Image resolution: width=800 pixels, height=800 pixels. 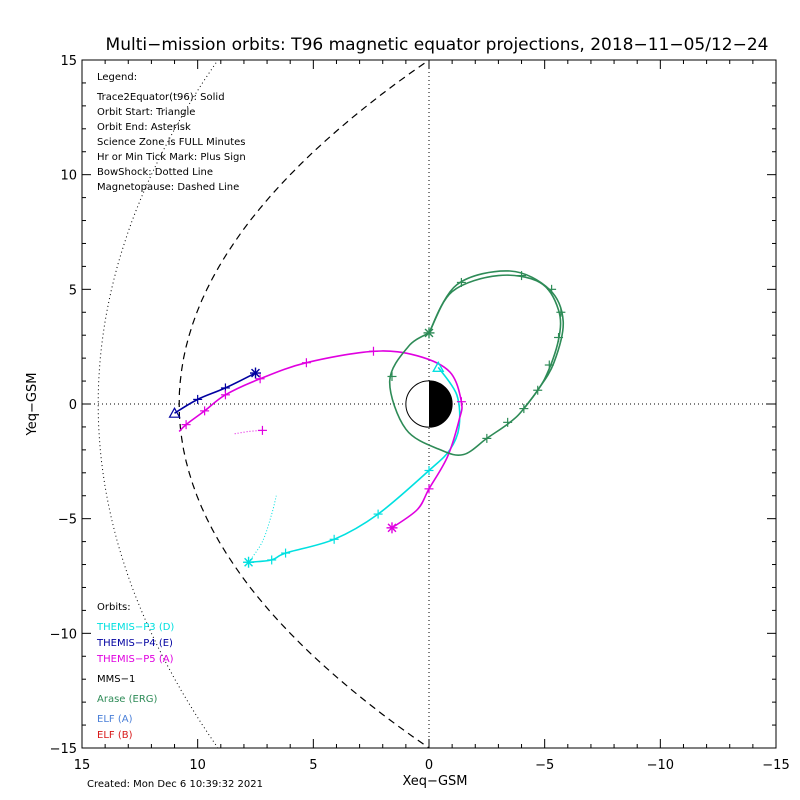 I want to click on legend-line: Science Zone is FULL Minutes, so click(x=171, y=142).